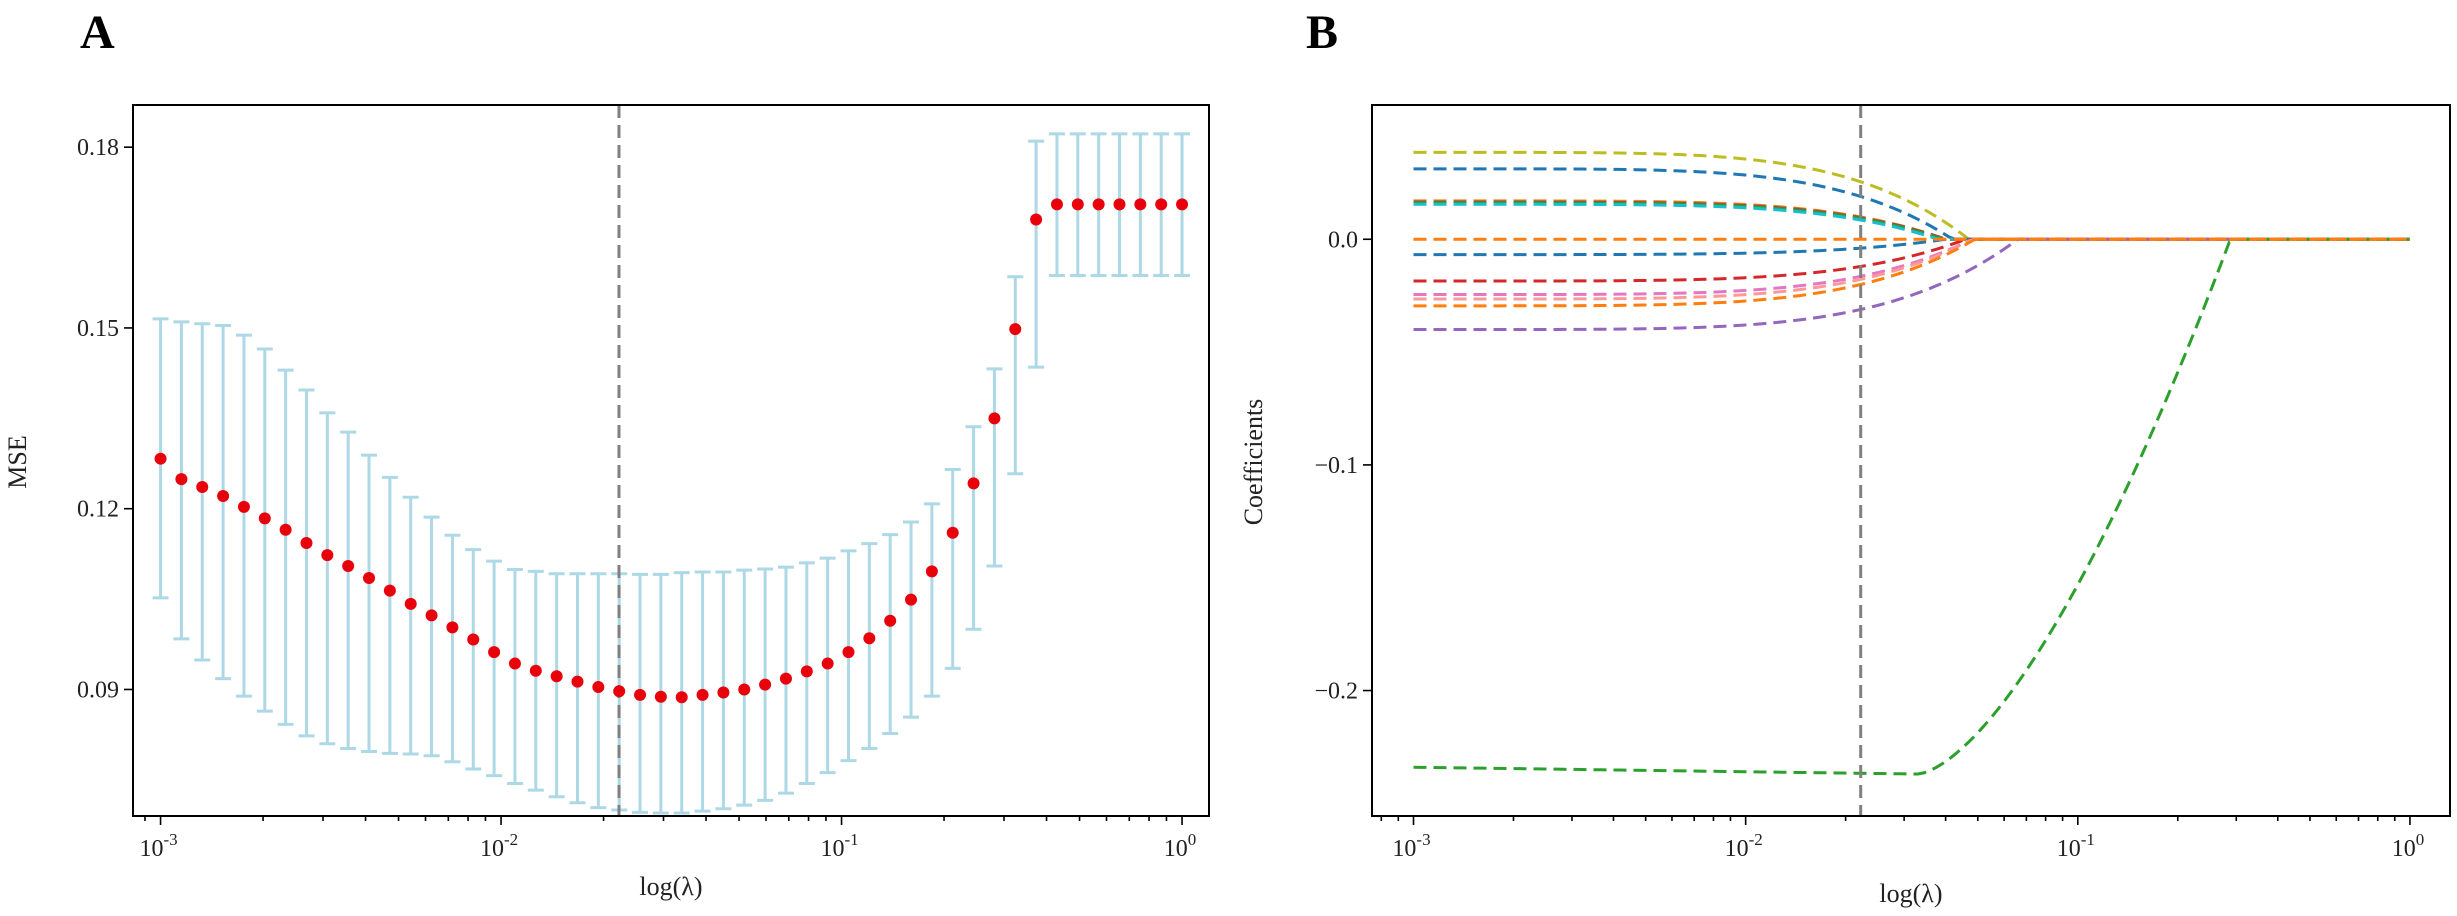  I want to click on y-tick-label: −0.2, so click(1336, 692).